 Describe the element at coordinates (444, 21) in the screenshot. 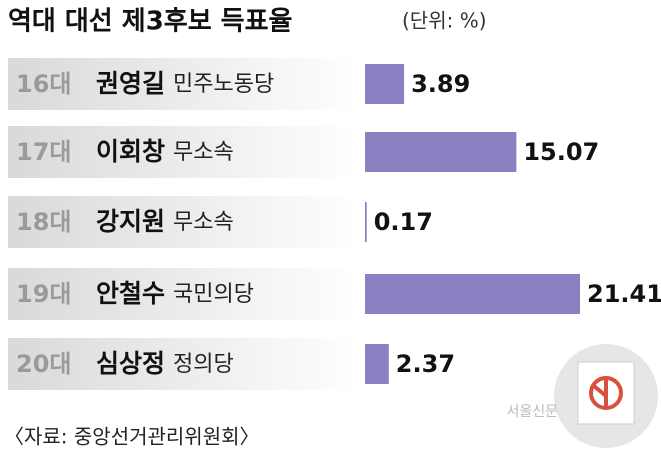

I see `chart-subtitle: (단위: %)` at that location.